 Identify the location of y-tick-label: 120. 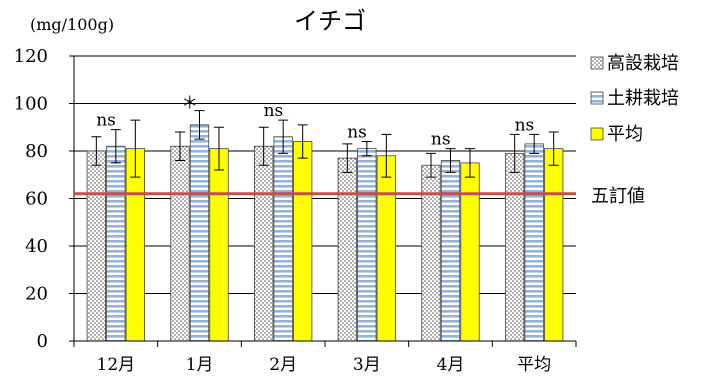
(31, 56).